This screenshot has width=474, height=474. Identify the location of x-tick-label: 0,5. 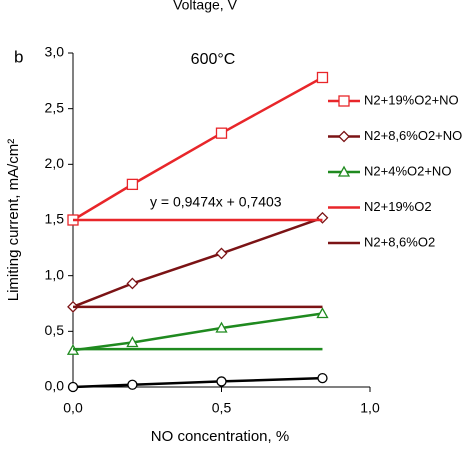
(222, 408).